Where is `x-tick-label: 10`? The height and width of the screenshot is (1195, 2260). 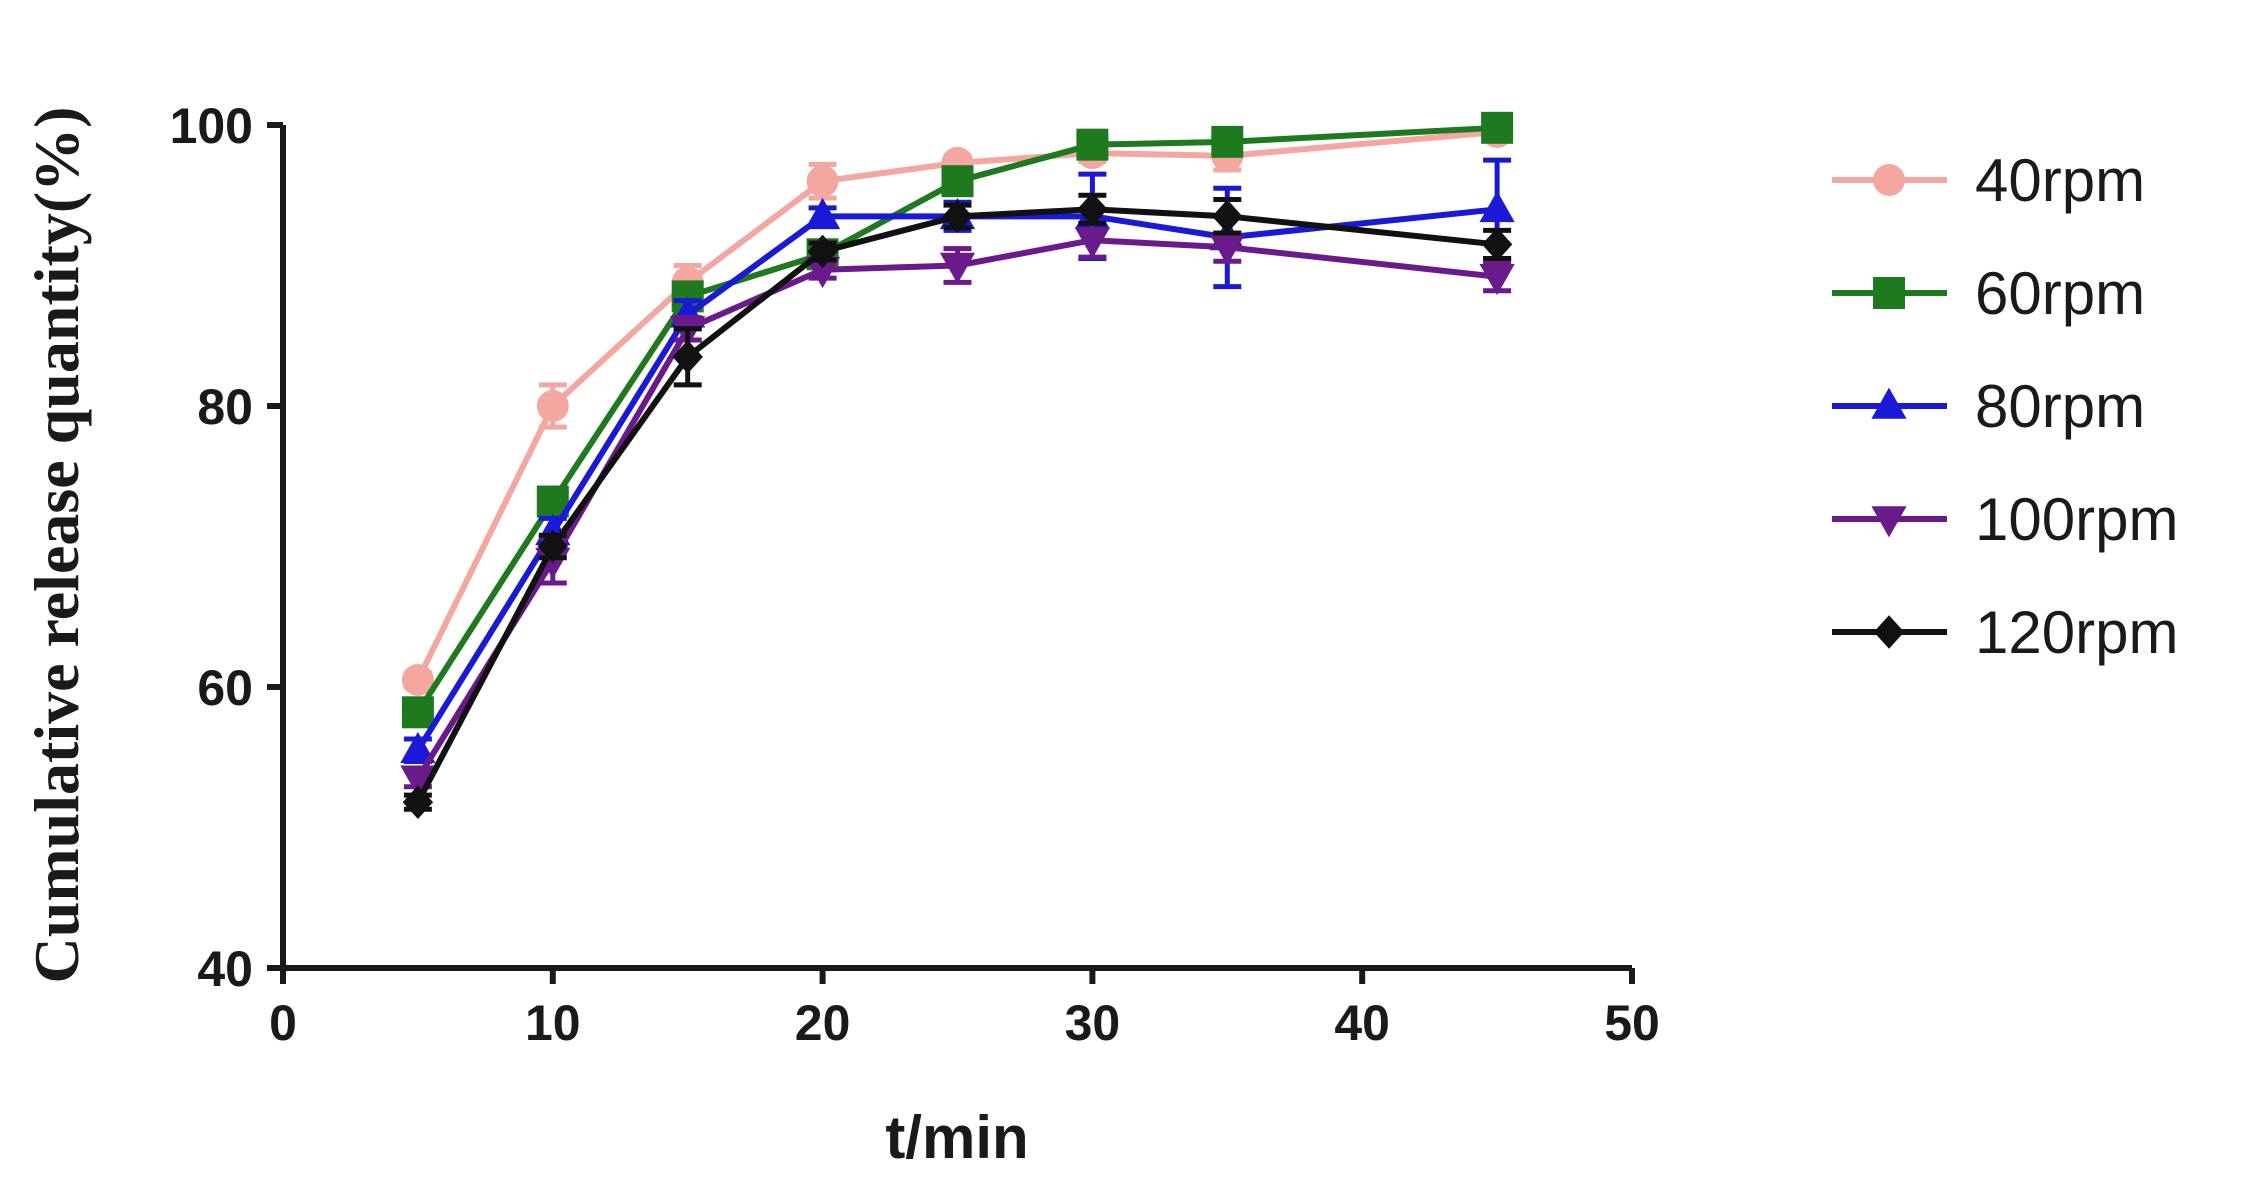
x-tick-label: 10 is located at coordinates (553, 1023).